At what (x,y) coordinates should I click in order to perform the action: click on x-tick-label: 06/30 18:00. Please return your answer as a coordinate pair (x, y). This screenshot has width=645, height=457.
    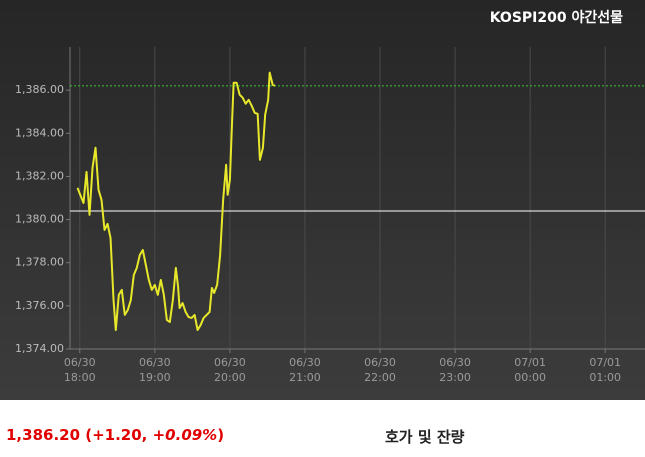
    Looking at the image, I should click on (79, 370).